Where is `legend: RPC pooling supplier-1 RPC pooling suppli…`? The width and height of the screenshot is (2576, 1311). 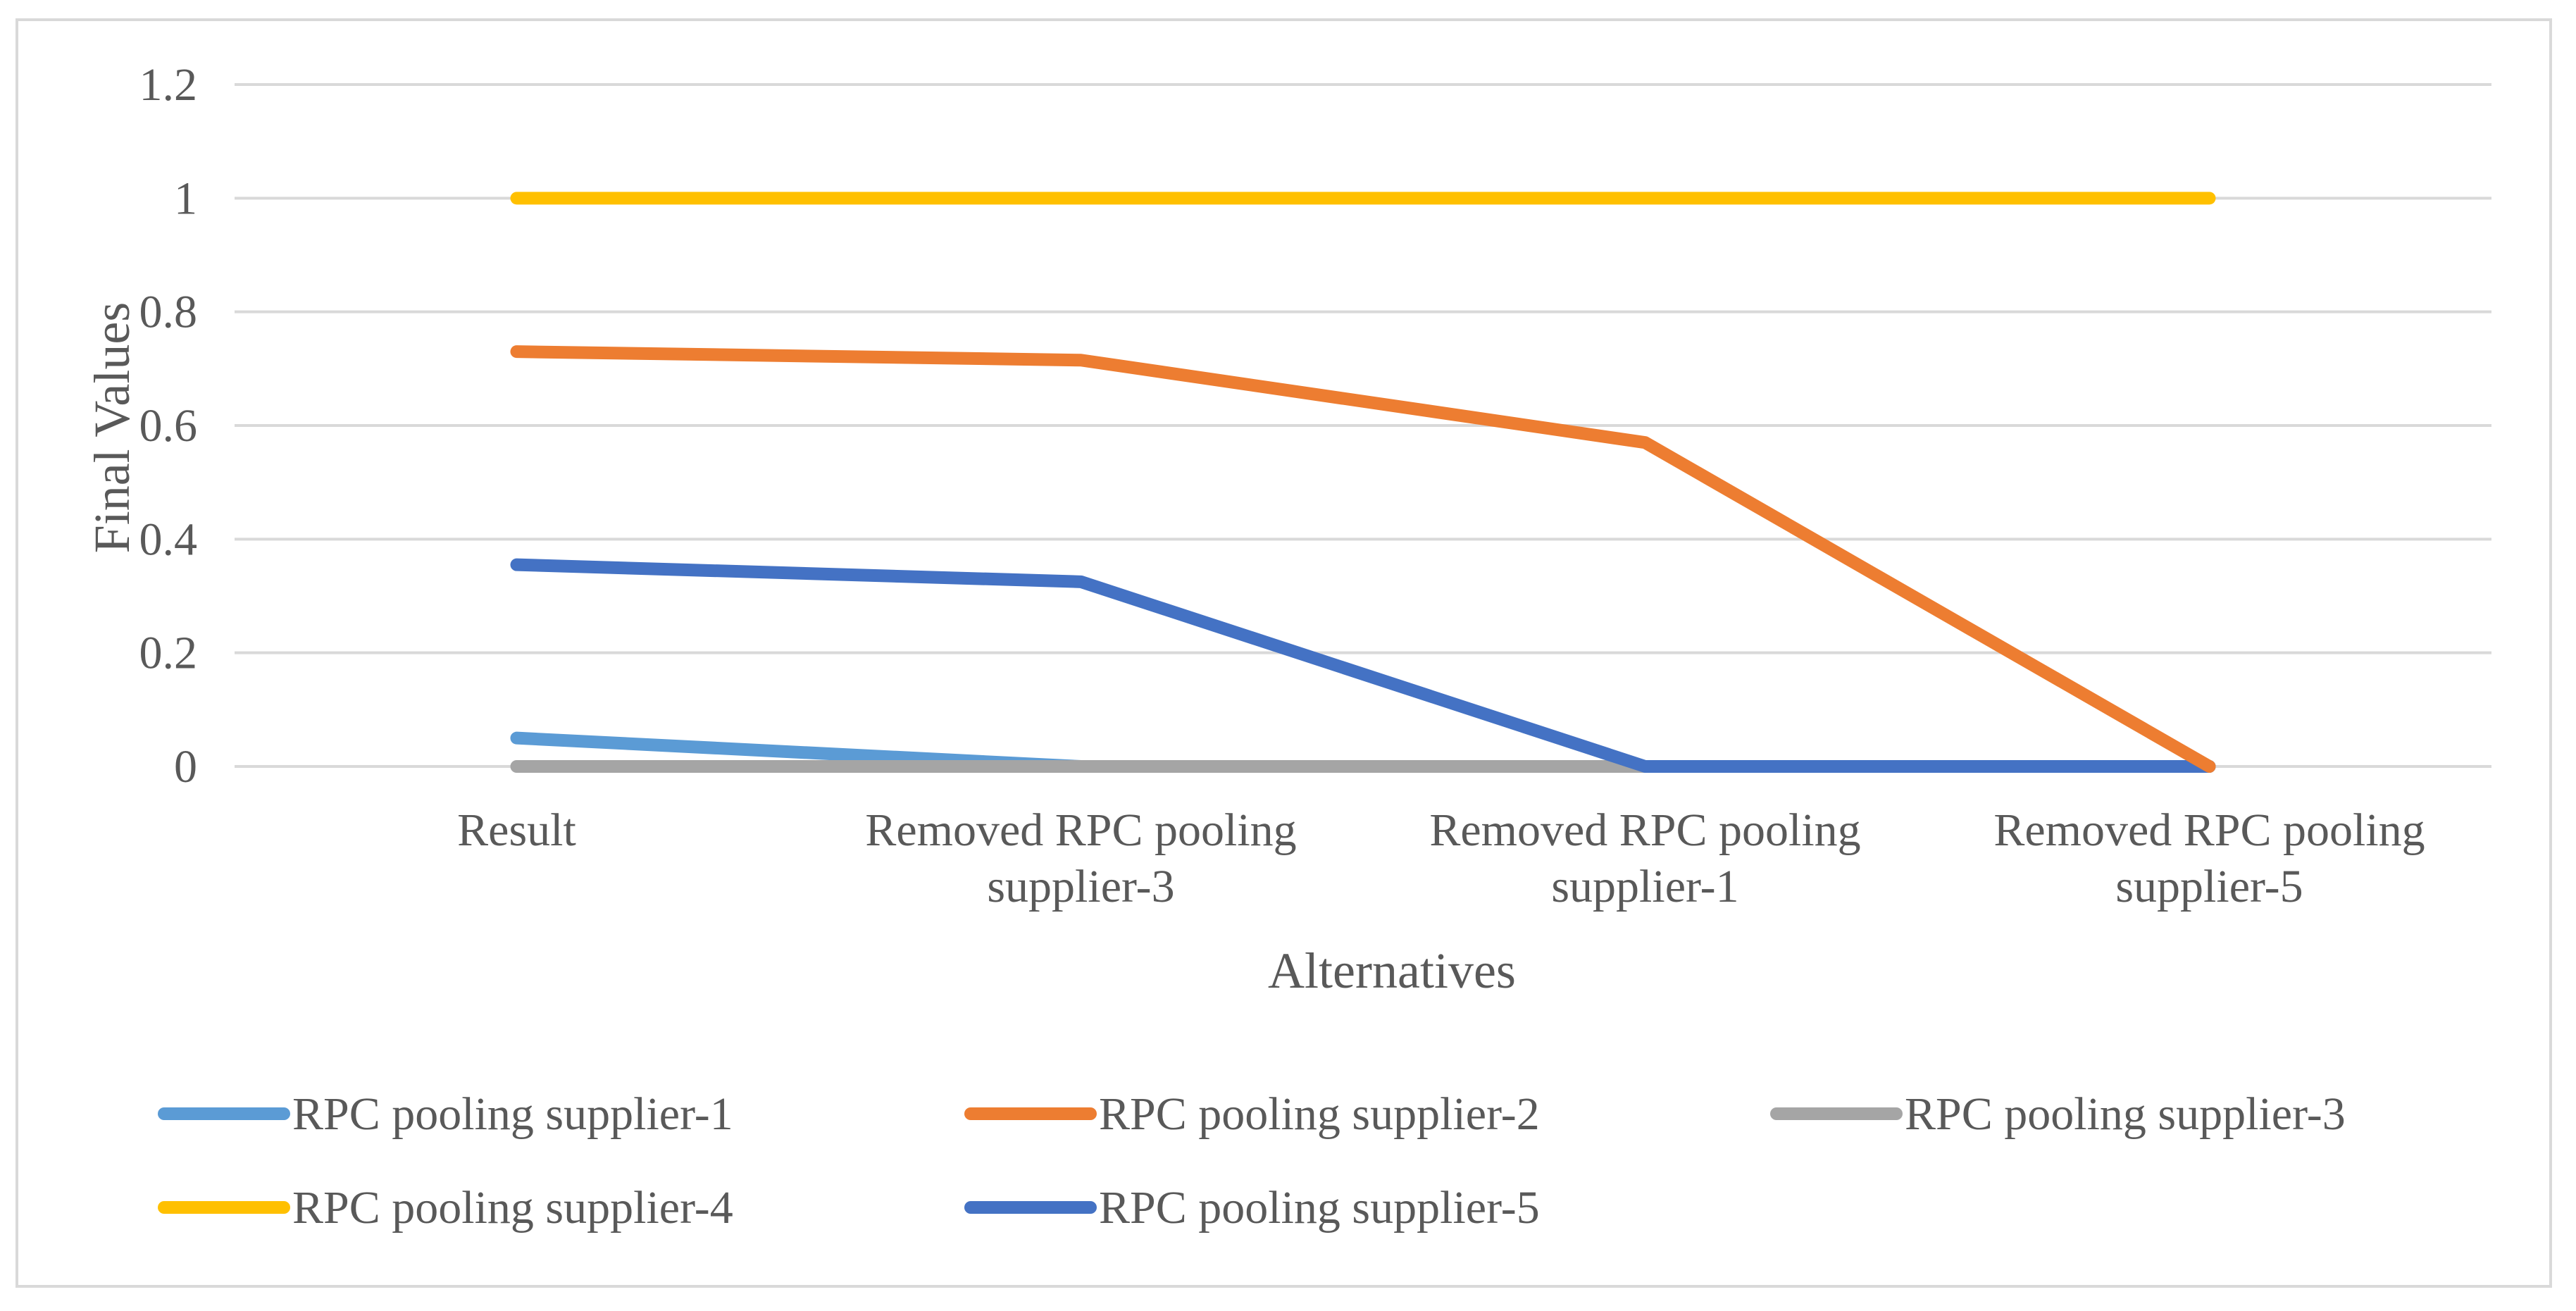 legend: RPC pooling supplier-1 RPC pooling suppli… is located at coordinates (1252, 1161).